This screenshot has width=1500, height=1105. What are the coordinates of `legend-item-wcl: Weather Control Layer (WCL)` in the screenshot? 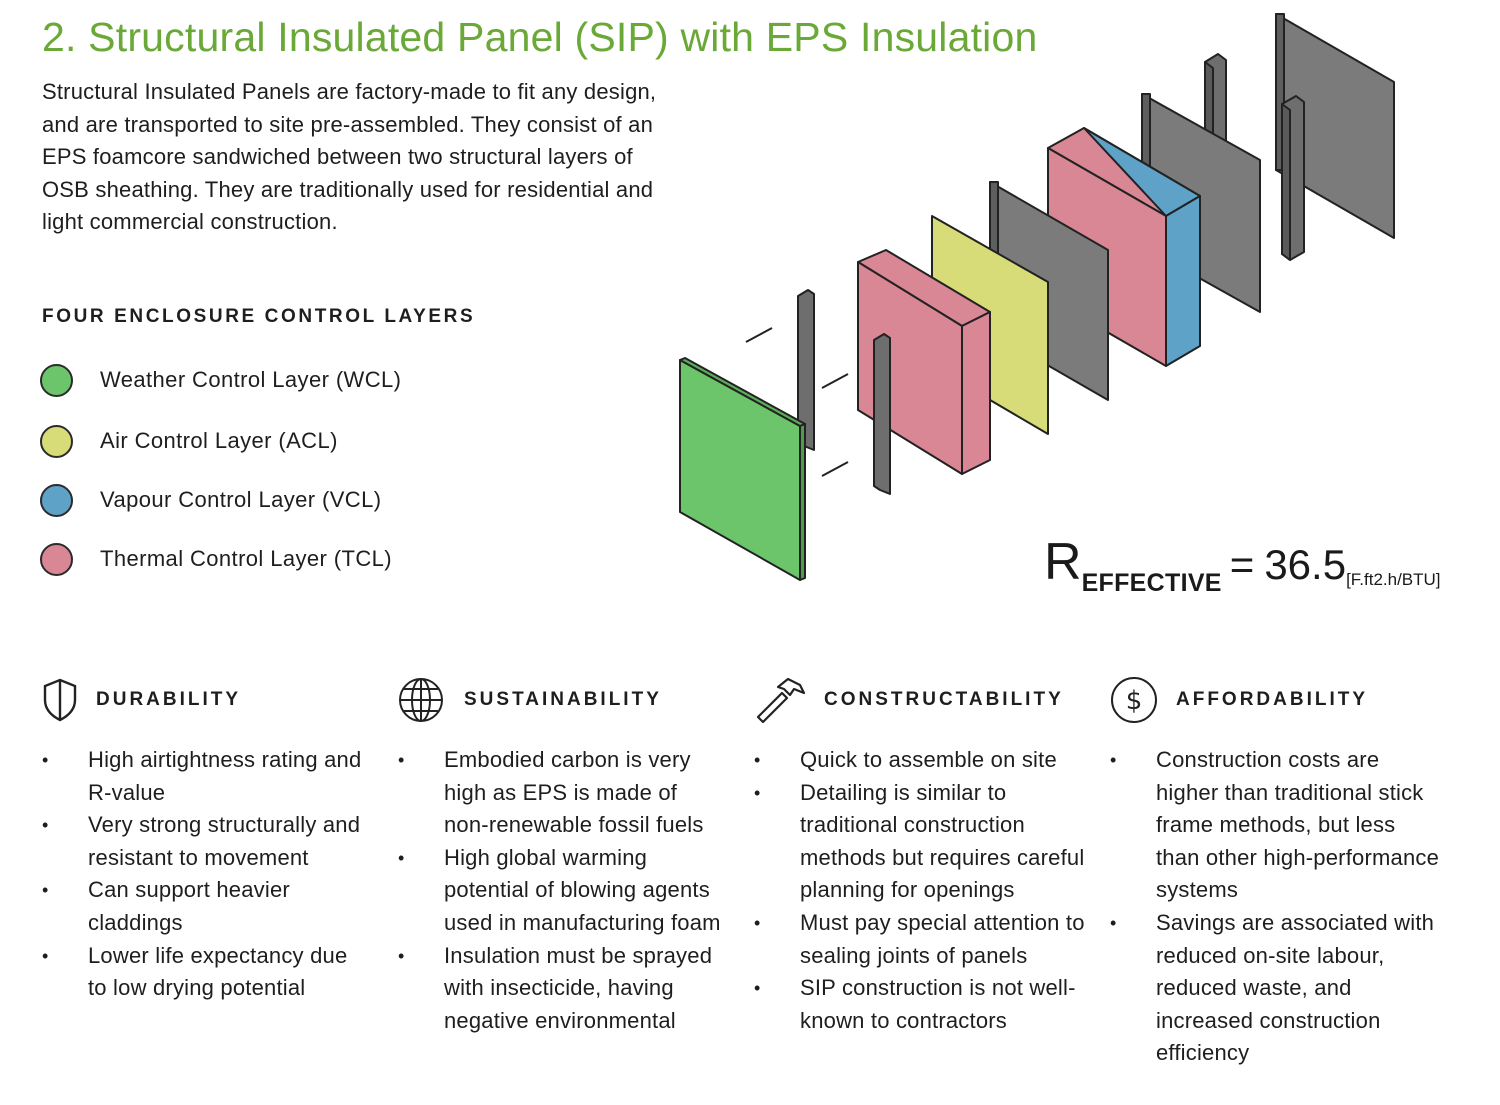 It's located at (220, 380).